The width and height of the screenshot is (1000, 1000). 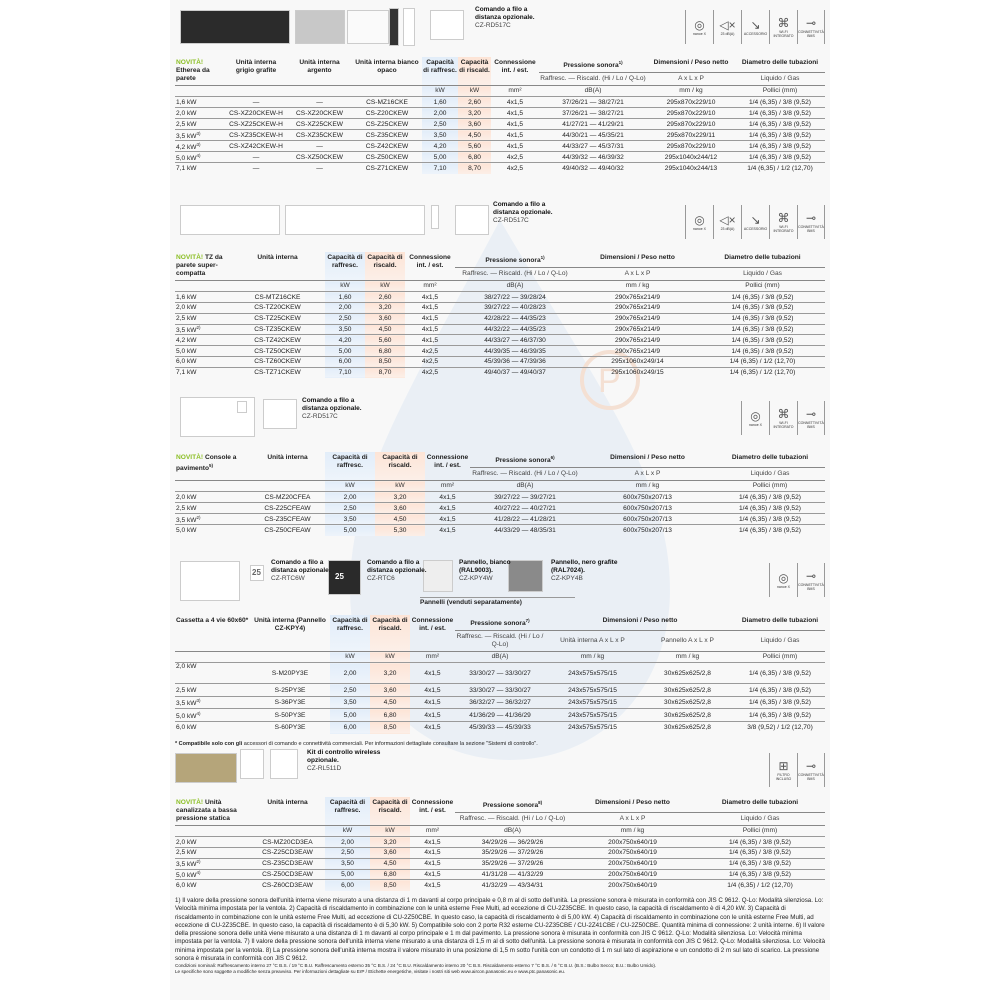 I want to click on column-header-text: Pressione sonora, so click(x=510, y=806).